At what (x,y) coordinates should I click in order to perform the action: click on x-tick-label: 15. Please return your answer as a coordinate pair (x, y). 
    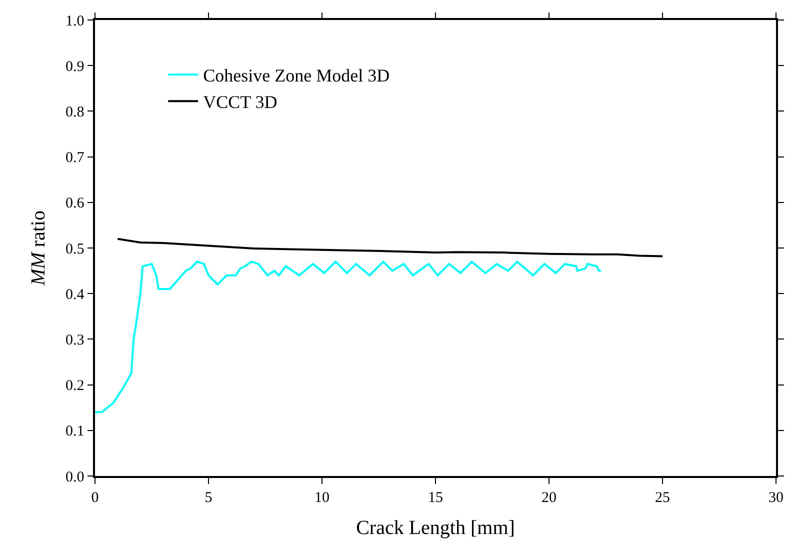
    Looking at the image, I should click on (435, 498).